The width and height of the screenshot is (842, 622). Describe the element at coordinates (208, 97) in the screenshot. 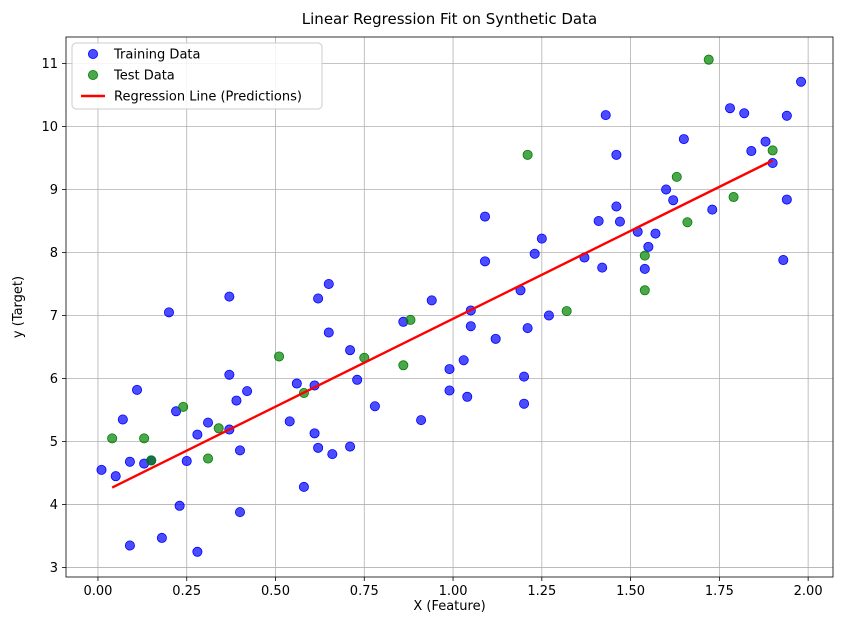

I see `legend-label: Regression Line (Predictions)` at that location.